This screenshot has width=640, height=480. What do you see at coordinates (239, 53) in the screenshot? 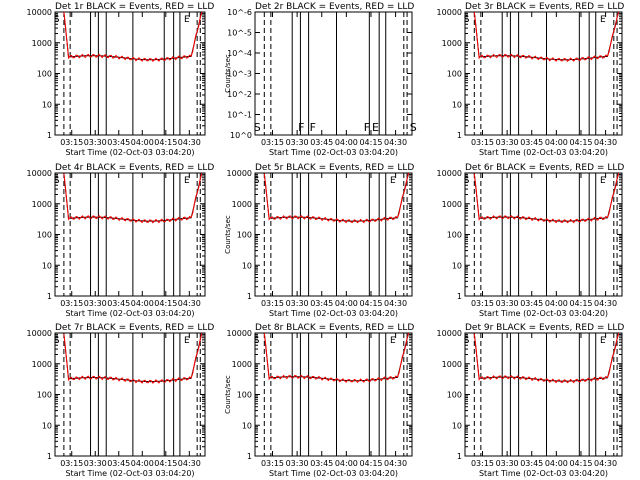
I see `y-tick-label: 10^-4` at bounding box center [239, 53].